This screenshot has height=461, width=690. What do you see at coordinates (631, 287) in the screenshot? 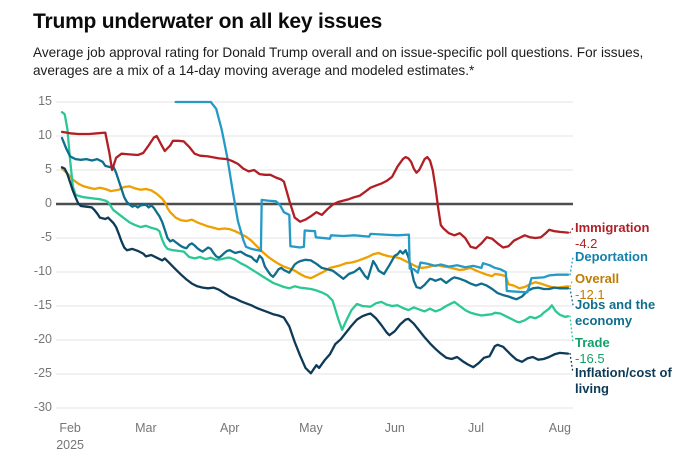
I see `legend-entry-overall: Overall -12.1` at bounding box center [631, 287].